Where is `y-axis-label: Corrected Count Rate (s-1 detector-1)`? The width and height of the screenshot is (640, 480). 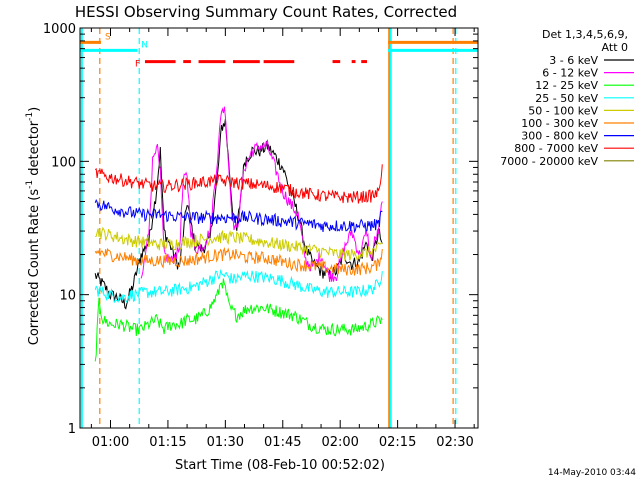 y-axis-label: Corrected Count Rate (s-1 detector-1) is located at coordinates (33, 226).